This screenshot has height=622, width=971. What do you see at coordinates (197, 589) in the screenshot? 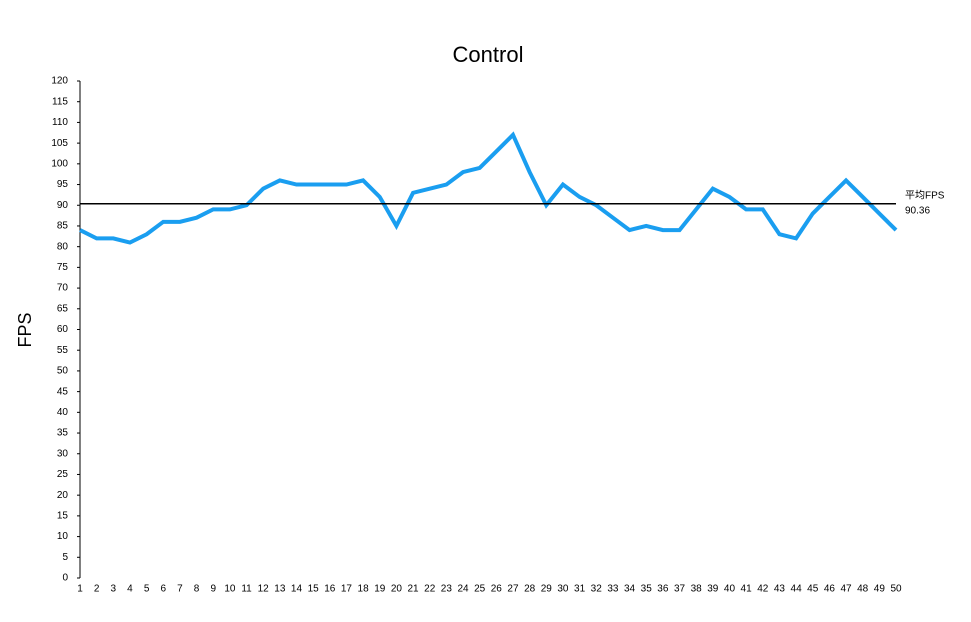
I see `x-tick-label: 8` at bounding box center [197, 589].